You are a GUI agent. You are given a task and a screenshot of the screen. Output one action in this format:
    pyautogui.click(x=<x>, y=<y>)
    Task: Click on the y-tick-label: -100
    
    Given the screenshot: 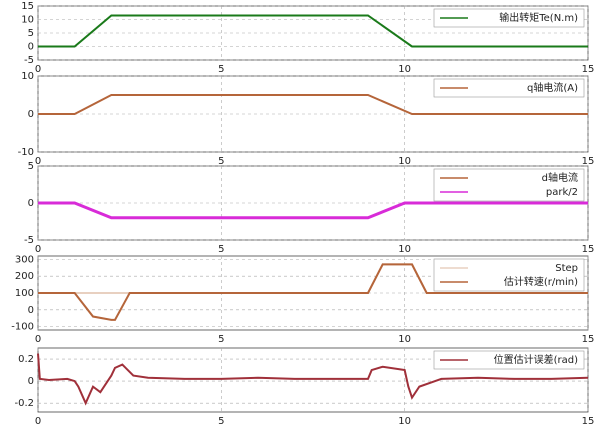 What is the action you would take?
    pyautogui.click(x=22, y=327)
    